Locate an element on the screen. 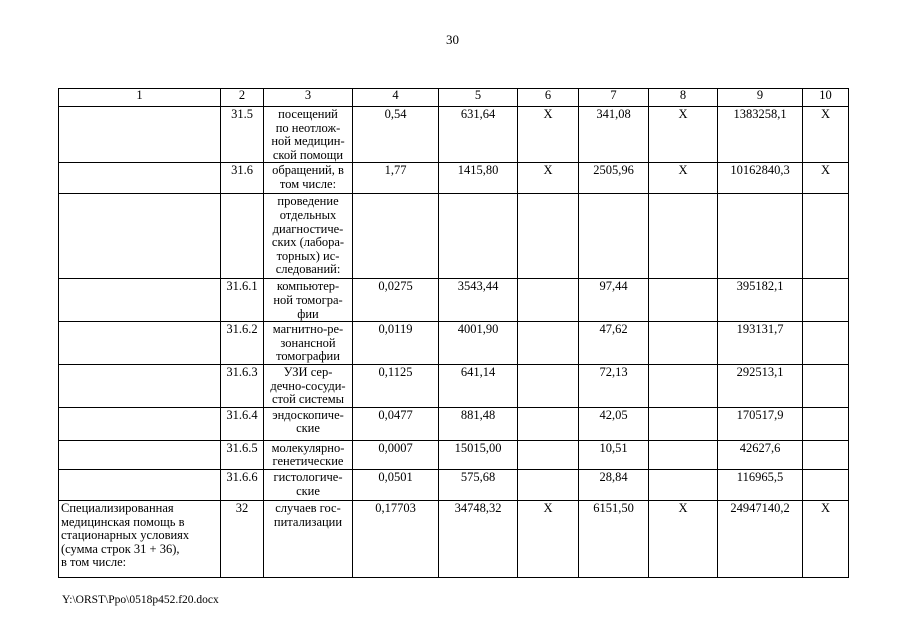 This screenshot has height=640, width=905. table-cell: магнитно-ре- зонансной томографии is located at coordinates (308, 343).